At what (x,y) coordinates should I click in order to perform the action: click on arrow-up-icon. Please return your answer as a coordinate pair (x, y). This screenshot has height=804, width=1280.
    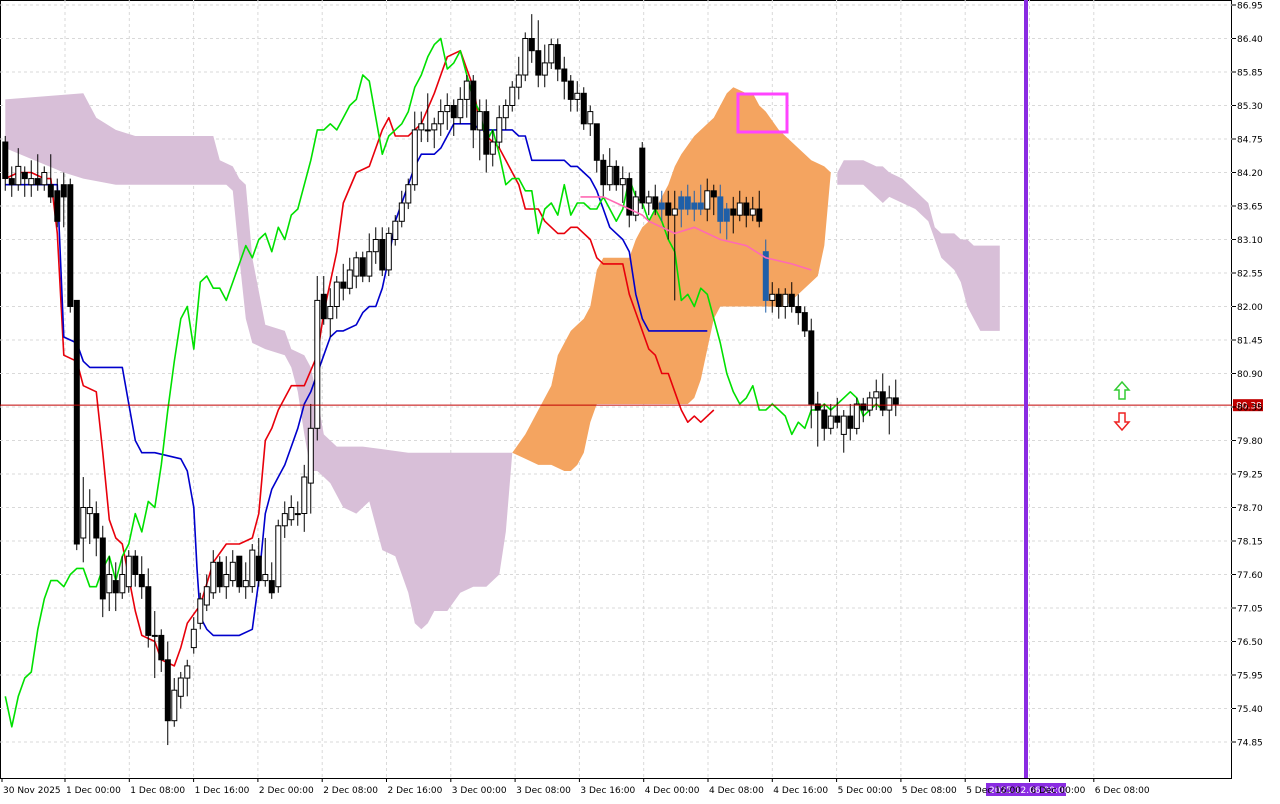
    Looking at the image, I should click on (1122, 390).